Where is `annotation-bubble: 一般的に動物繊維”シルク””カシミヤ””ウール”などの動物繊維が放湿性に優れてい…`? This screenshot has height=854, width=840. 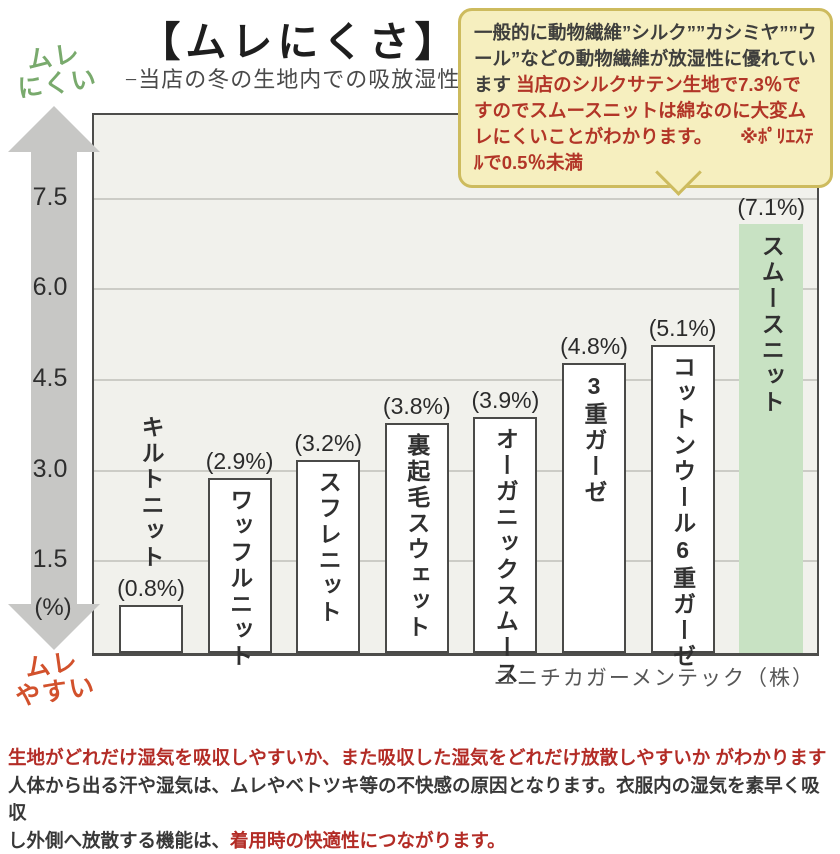 annotation-bubble: 一般的に動物繊維”シルク””カシミヤ””ウール”などの動物繊維が放湿性に優れてい… is located at coordinates (645, 98).